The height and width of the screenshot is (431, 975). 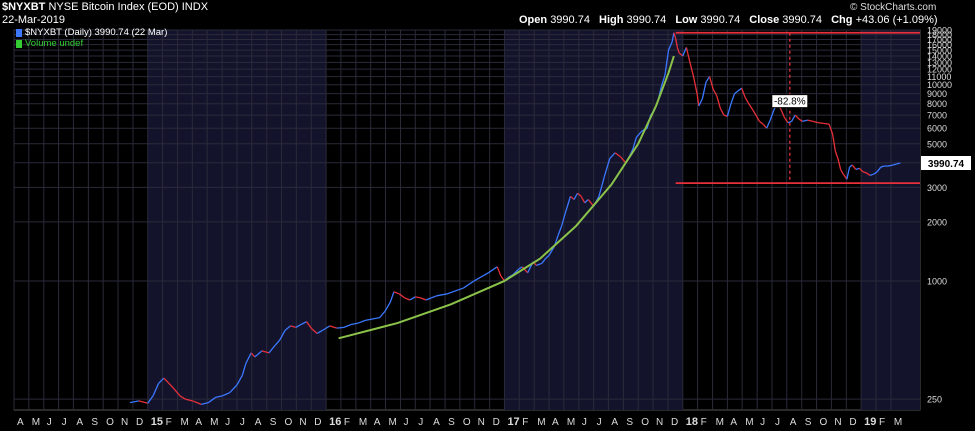 I want to click on x-tick-label-16: A, so click(x=258, y=422).